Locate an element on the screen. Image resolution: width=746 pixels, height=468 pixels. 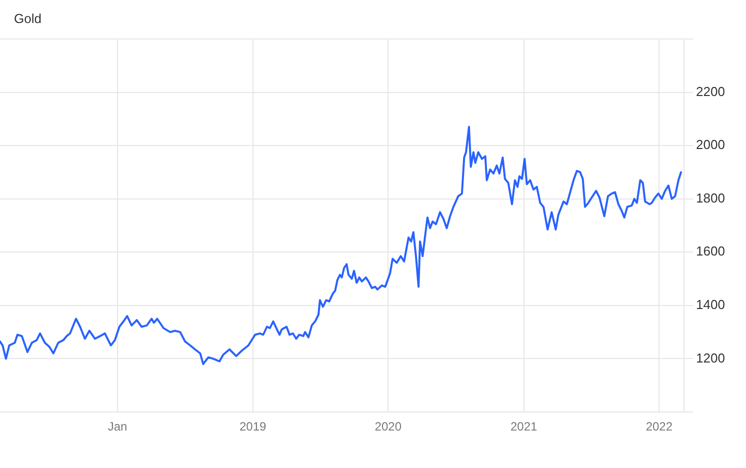
x-tick-label: 2020 is located at coordinates (388, 427).